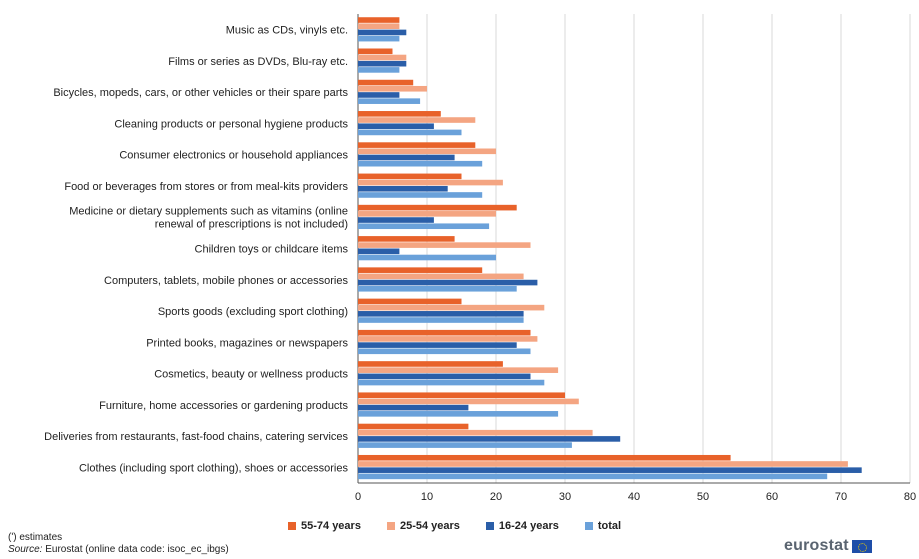 The width and height of the screenshot is (919, 559). Describe the element at coordinates (528, 526) in the screenshot. I see `legend-label: 16-24 years` at that location.